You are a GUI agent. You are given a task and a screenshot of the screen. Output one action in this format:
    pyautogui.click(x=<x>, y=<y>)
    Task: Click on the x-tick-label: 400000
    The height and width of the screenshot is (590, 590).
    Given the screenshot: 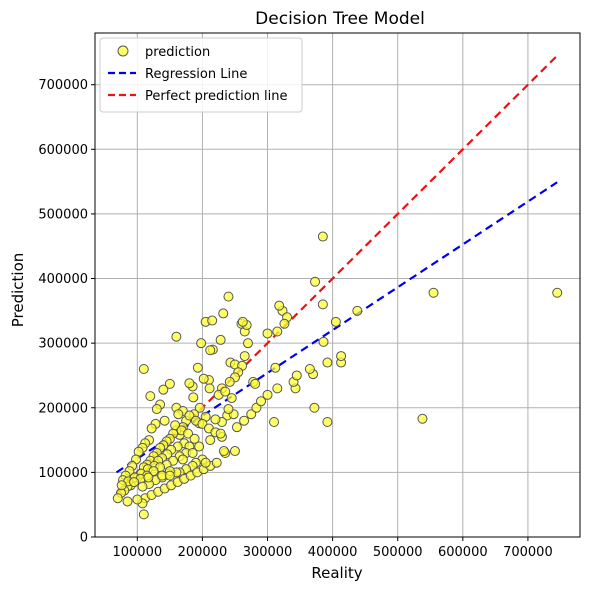 What is the action you would take?
    pyautogui.click(x=333, y=552)
    